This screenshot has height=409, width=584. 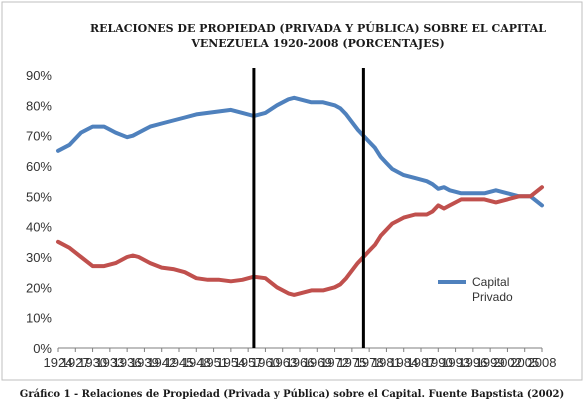 I want to click on x-tick-label: 1924, so click(x=58, y=362).